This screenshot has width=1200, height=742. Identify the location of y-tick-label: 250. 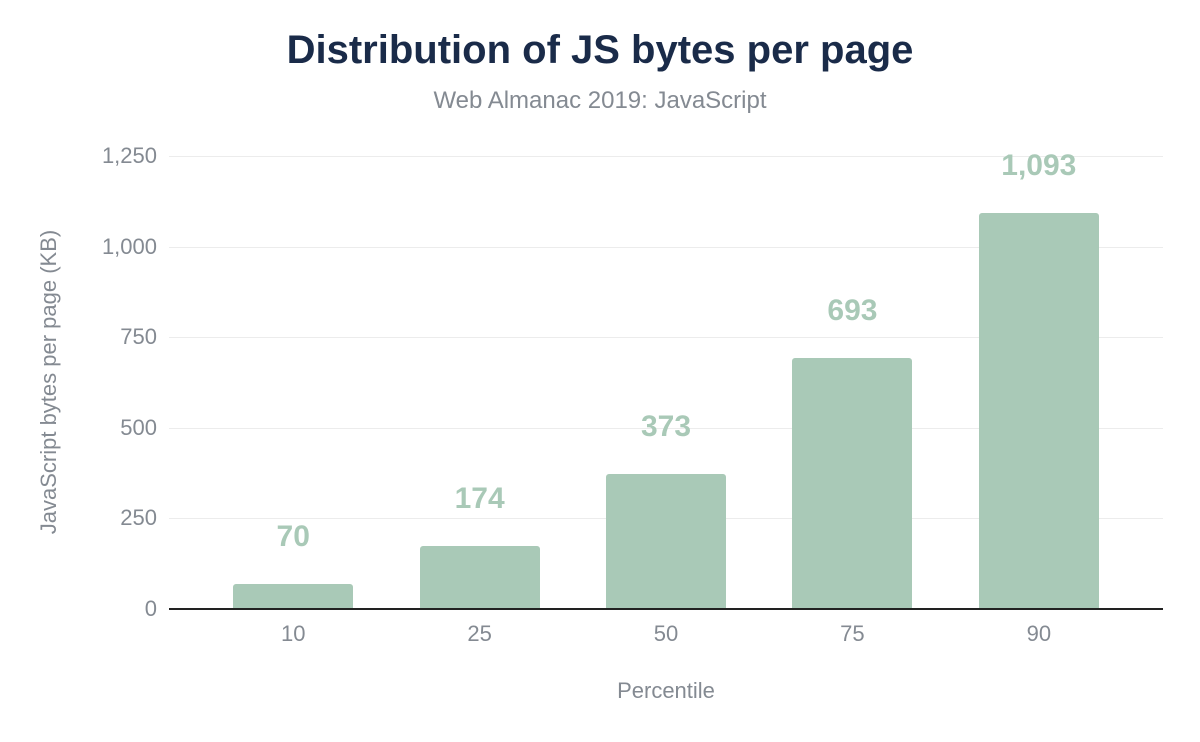
(138, 517).